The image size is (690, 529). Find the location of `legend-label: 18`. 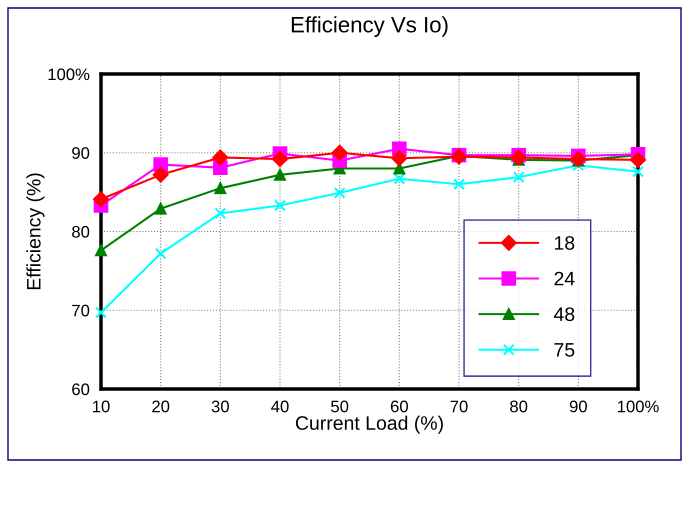

legend-label: 18 is located at coordinates (564, 243).